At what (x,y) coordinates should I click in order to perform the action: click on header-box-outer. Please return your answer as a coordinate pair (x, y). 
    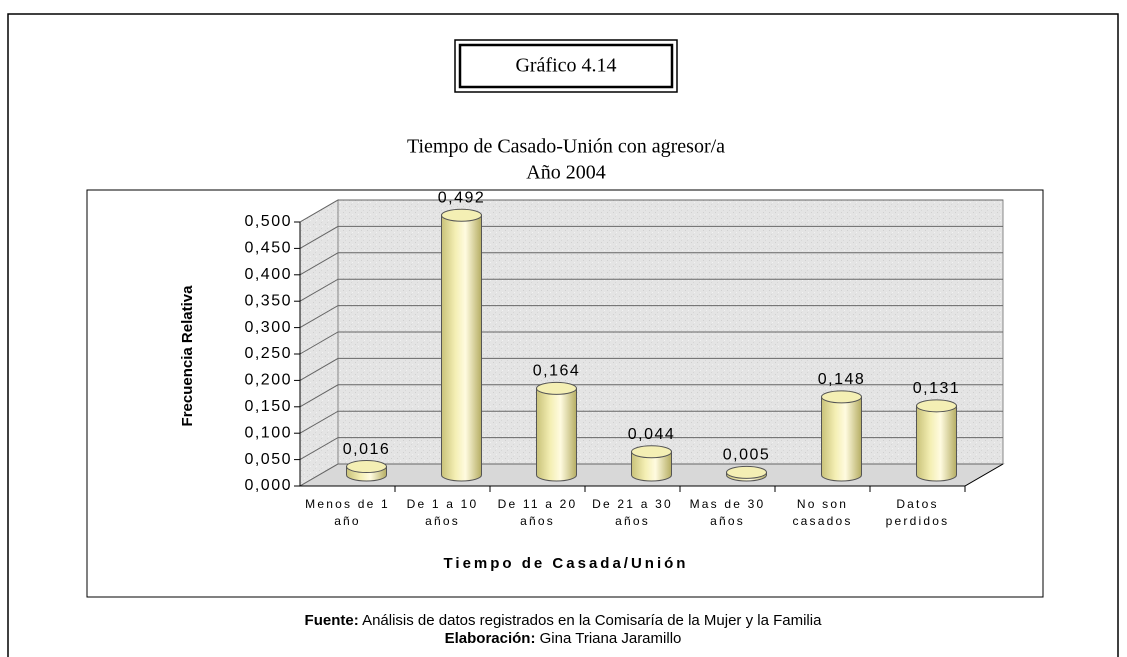
    Looking at the image, I should click on (566, 66).